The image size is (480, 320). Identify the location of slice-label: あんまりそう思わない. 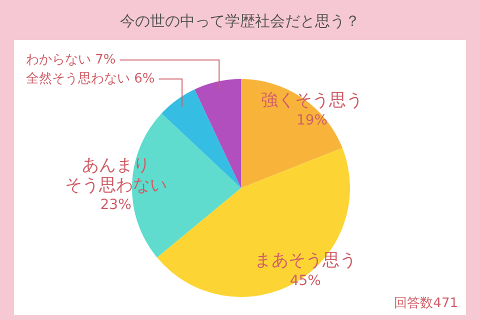
(115, 174).